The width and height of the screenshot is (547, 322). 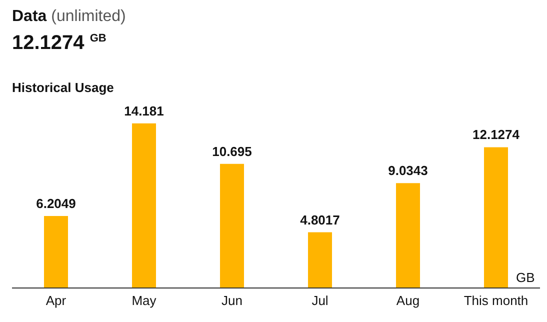 I want to click on chart-subtitle: (unlimited), so click(x=88, y=16).